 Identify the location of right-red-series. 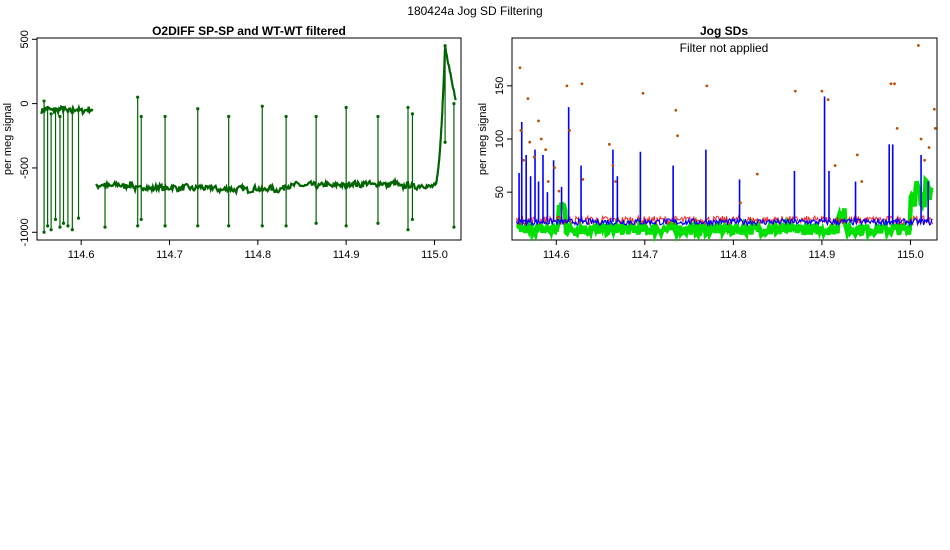
(724, 220).